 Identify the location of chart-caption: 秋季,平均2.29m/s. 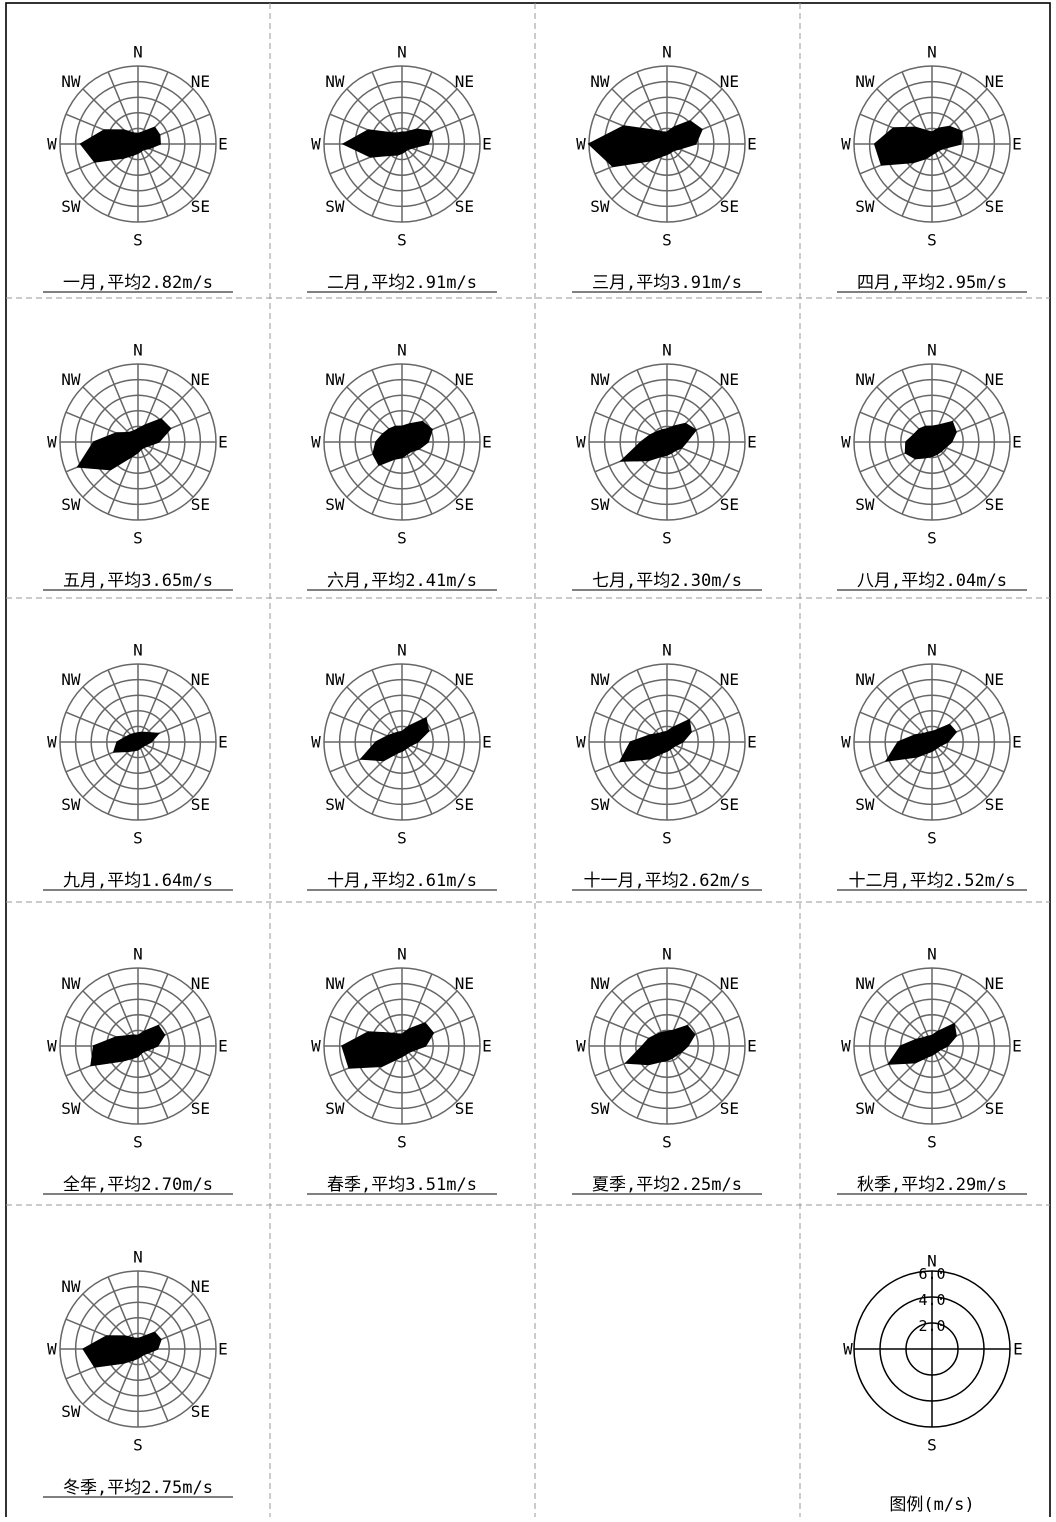
(932, 1185).